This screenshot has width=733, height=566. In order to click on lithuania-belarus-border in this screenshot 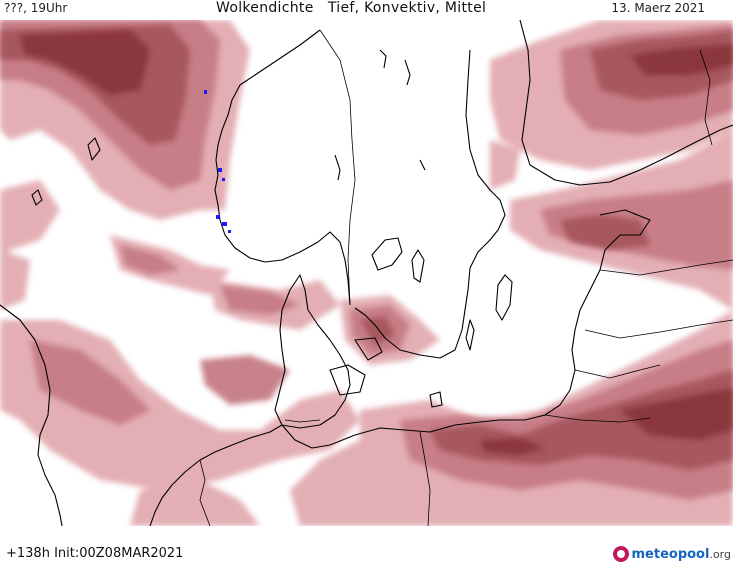, I will do `click(617, 371)`.